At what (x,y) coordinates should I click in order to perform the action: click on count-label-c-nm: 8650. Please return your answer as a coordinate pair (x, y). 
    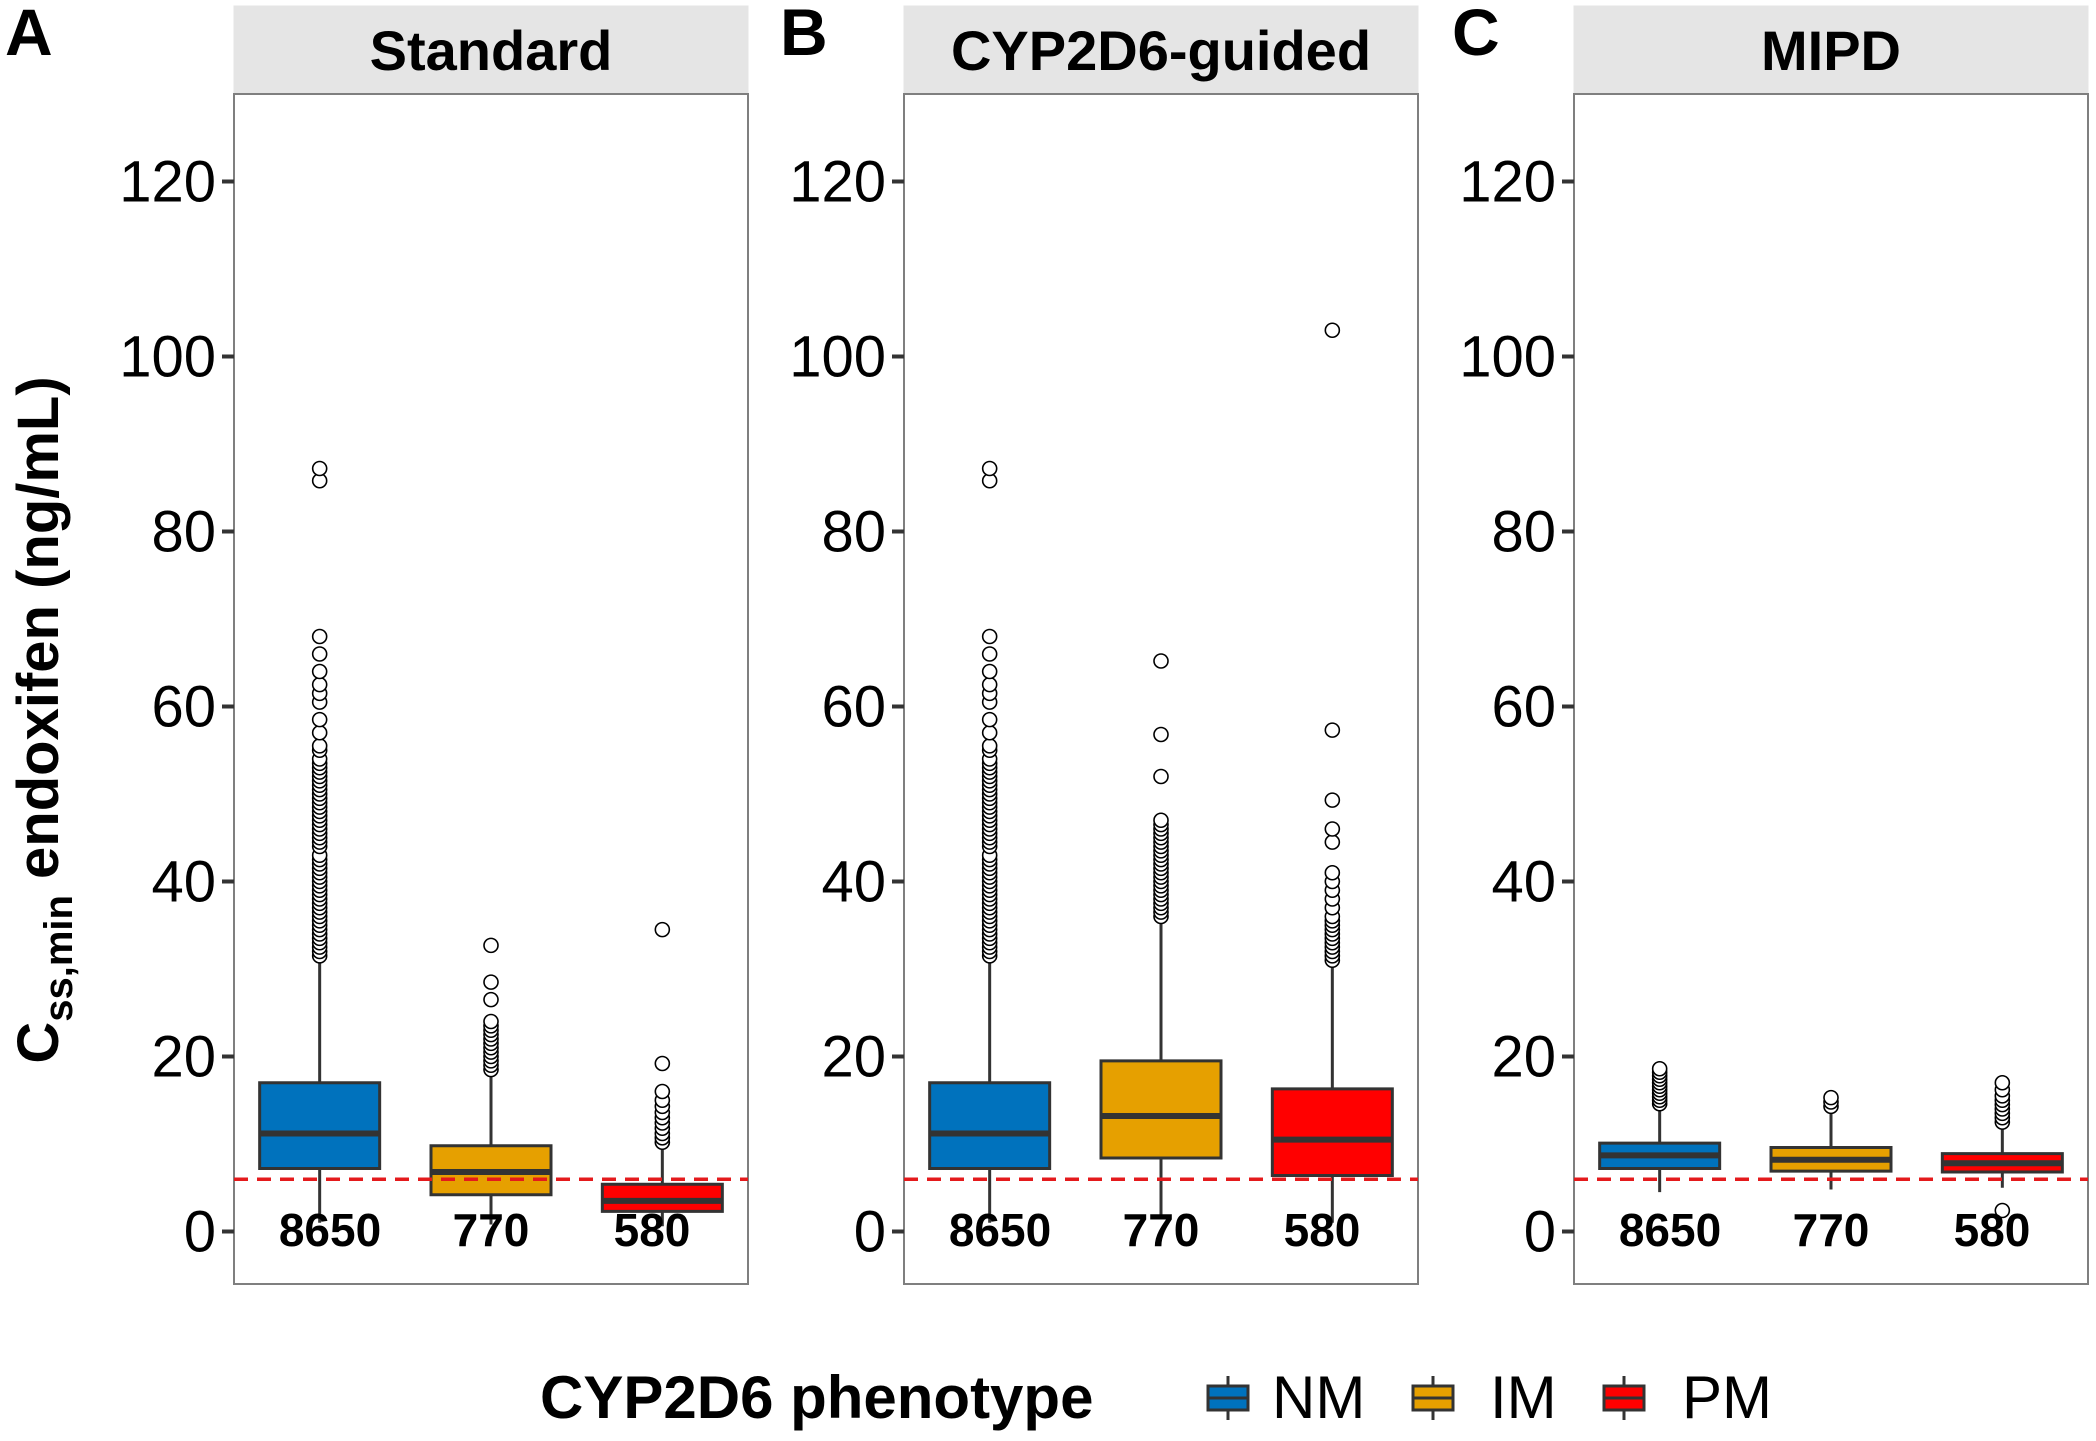
    Looking at the image, I should click on (1670, 1230).